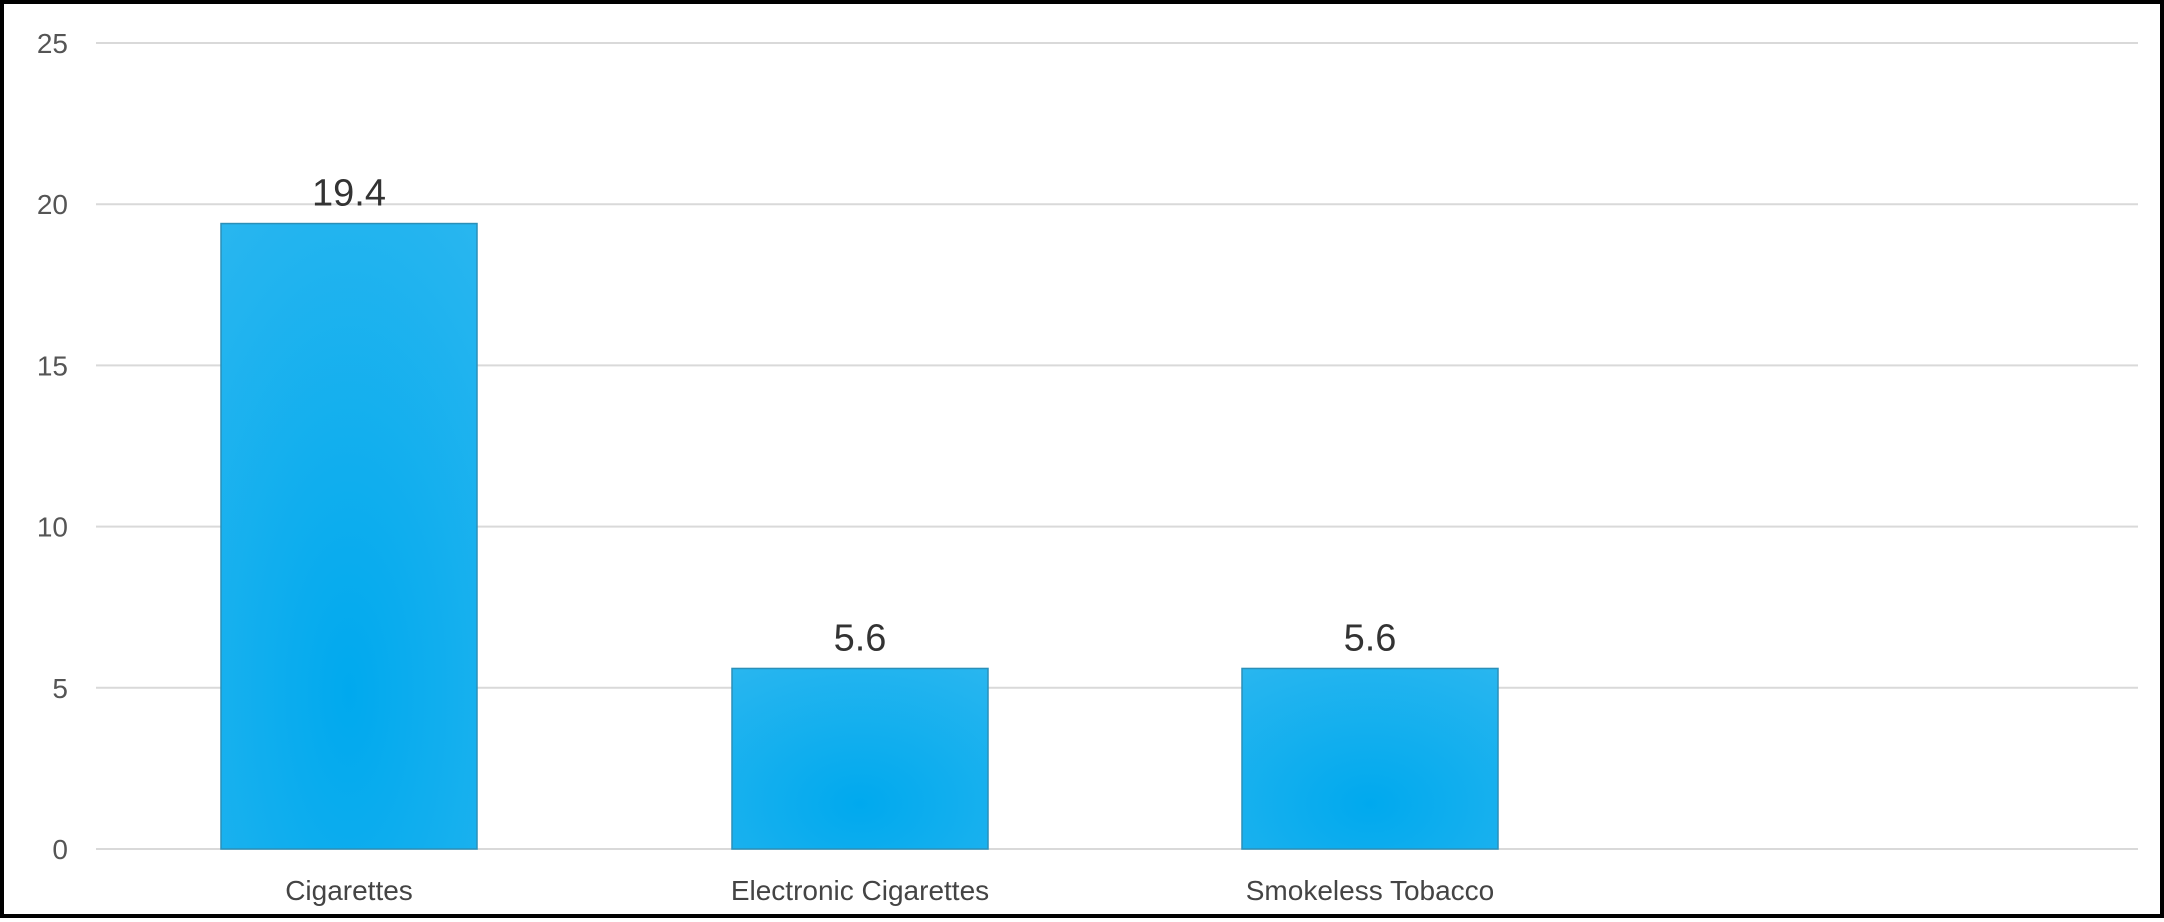 The height and width of the screenshot is (922, 2164). Describe the element at coordinates (1370, 758) in the screenshot. I see `bar-smokeless-tobacco` at that location.